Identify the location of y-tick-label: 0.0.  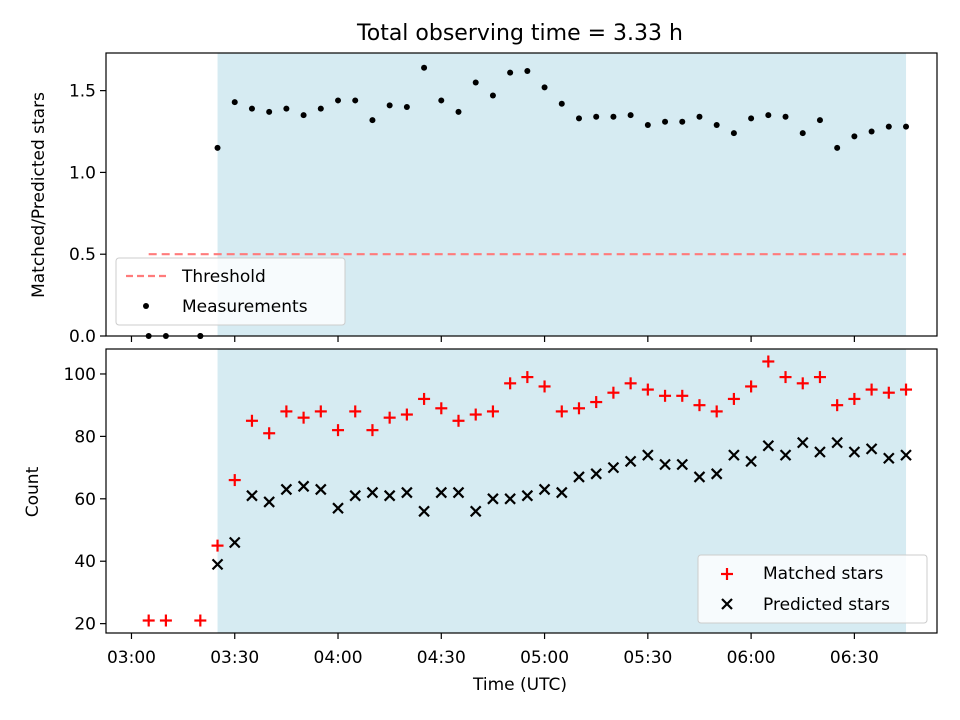
(82, 337).